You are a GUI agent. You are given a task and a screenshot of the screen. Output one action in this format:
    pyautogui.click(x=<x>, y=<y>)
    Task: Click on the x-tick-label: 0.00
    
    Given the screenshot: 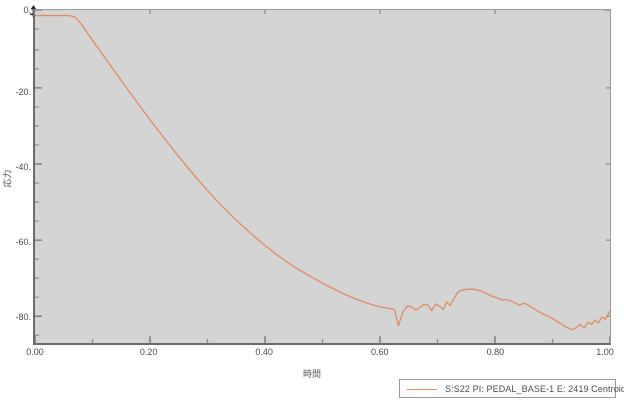 What is the action you would take?
    pyautogui.click(x=35, y=352)
    